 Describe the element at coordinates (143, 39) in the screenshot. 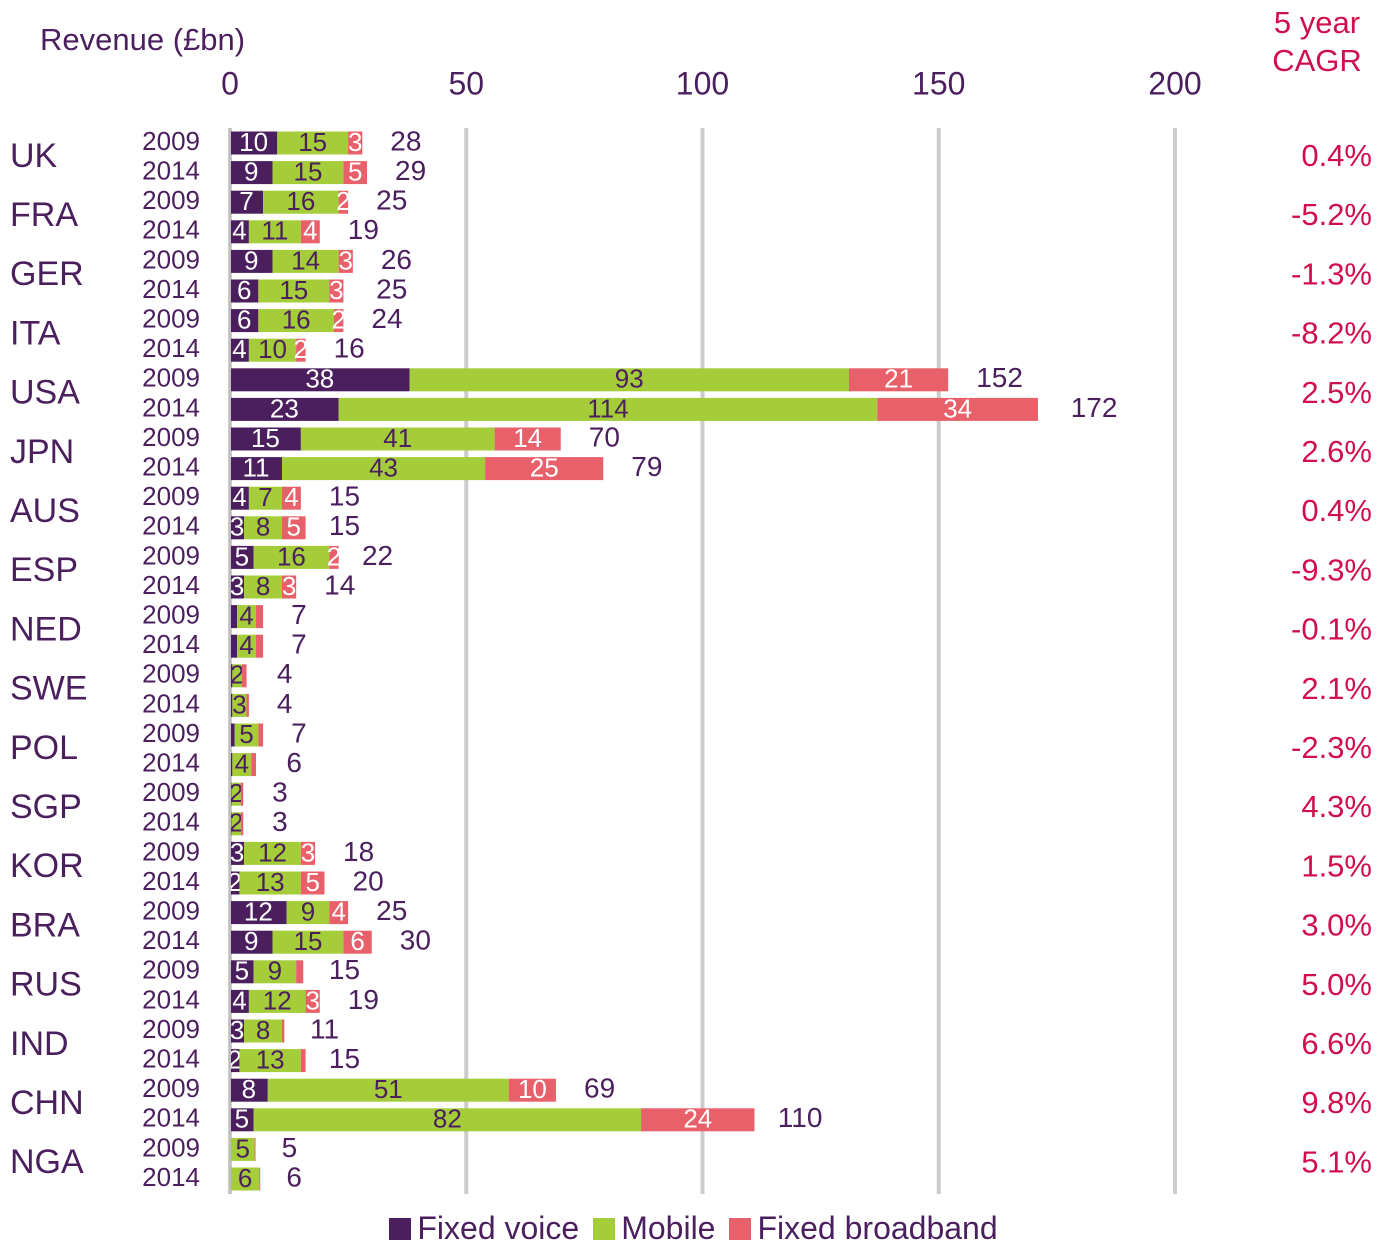

I see `axis-title: Revenue (£bn)` at that location.